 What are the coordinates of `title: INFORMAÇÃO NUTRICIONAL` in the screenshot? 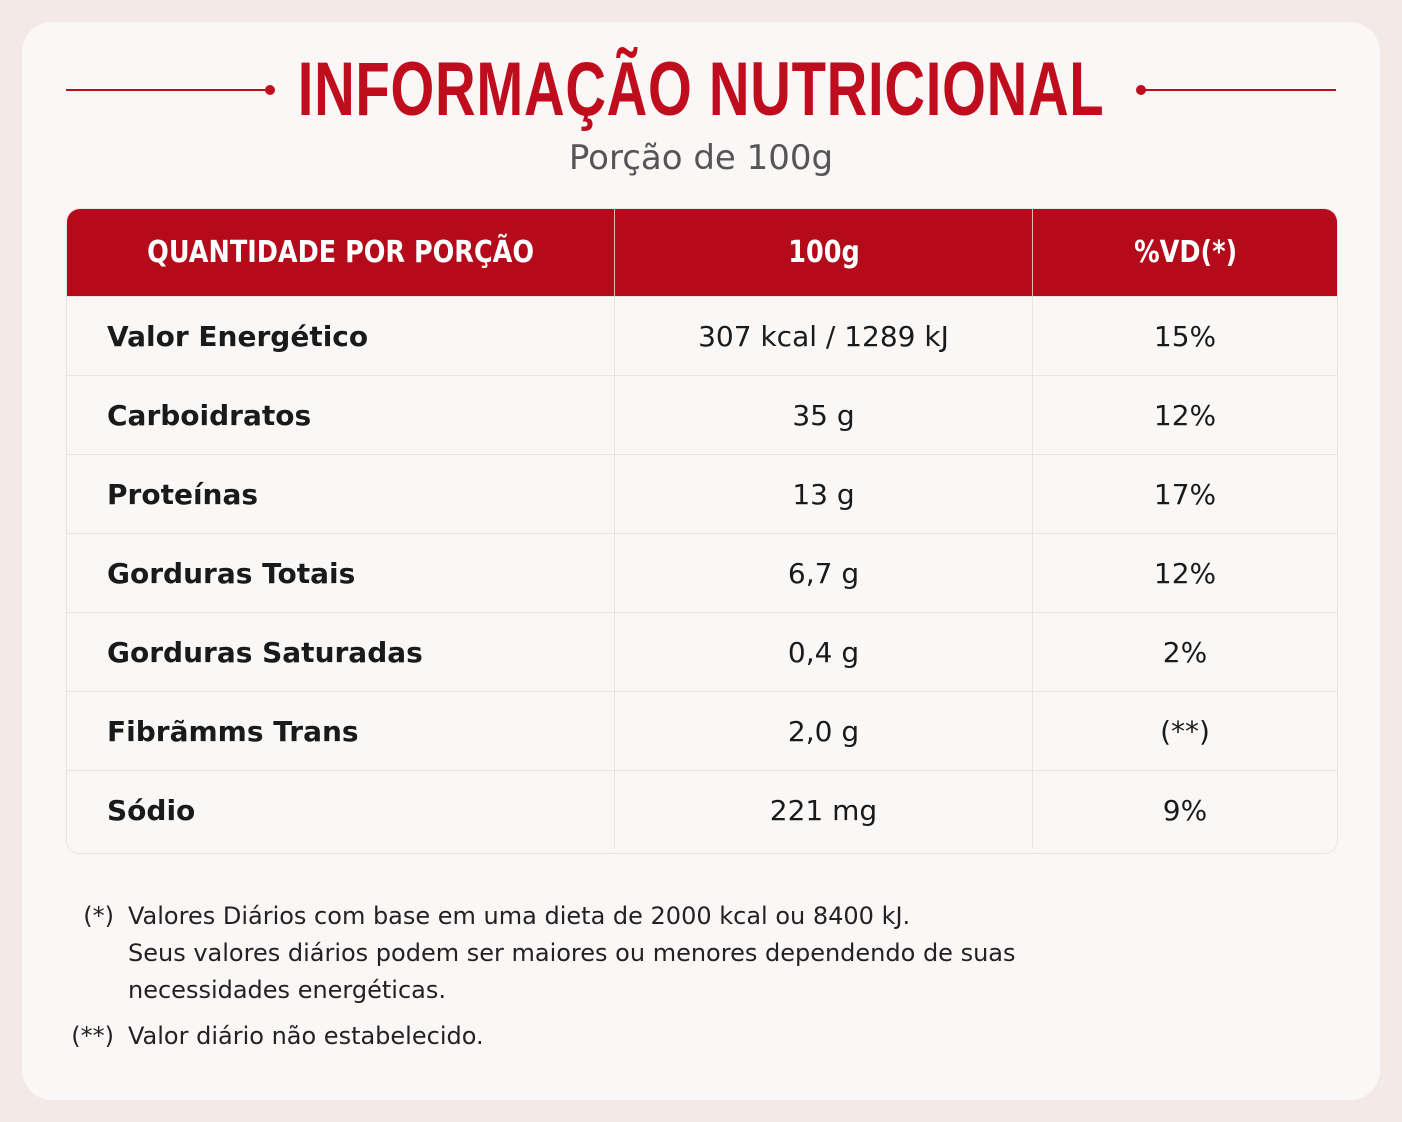 It's located at (701, 89).